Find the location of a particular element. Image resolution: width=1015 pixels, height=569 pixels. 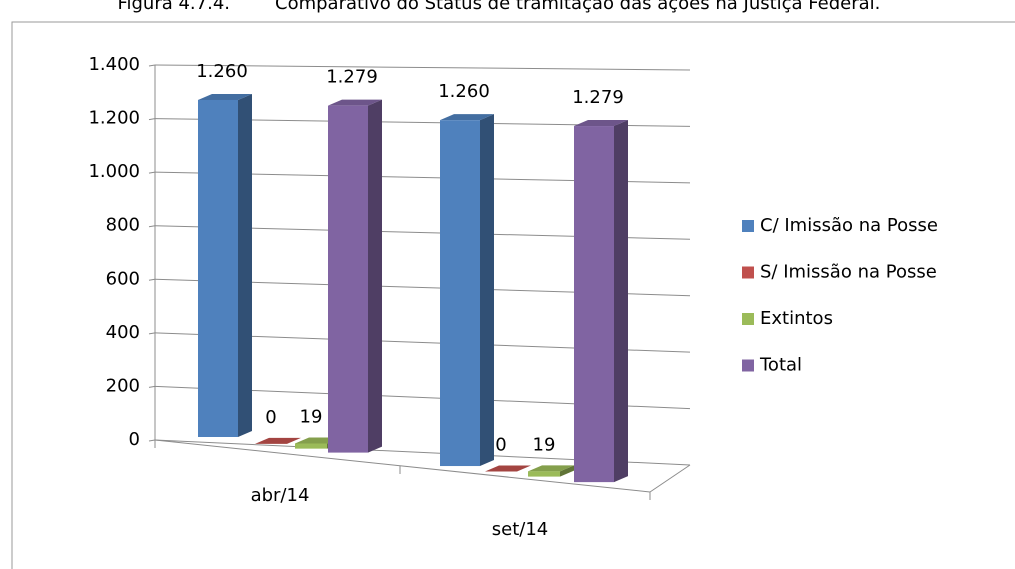

y-tick-label: 600 is located at coordinates (123, 278).